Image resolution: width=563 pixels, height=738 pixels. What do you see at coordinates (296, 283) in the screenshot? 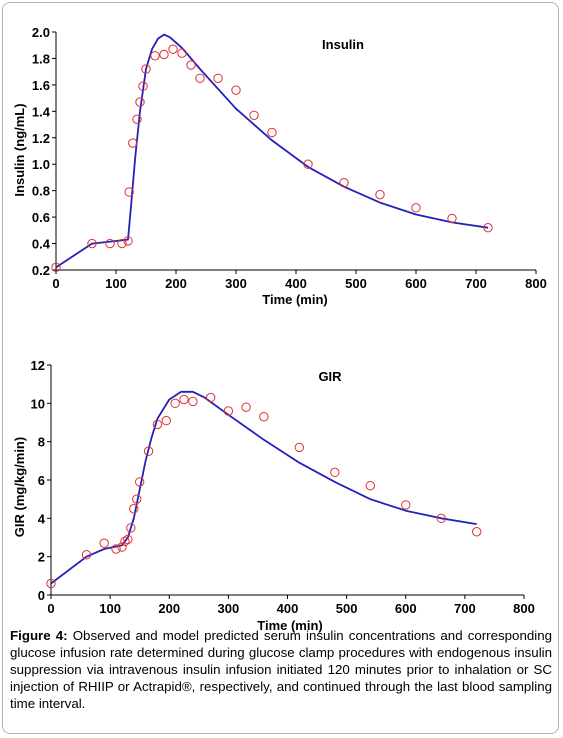
I see `x-tick-label: 400` at bounding box center [296, 283].